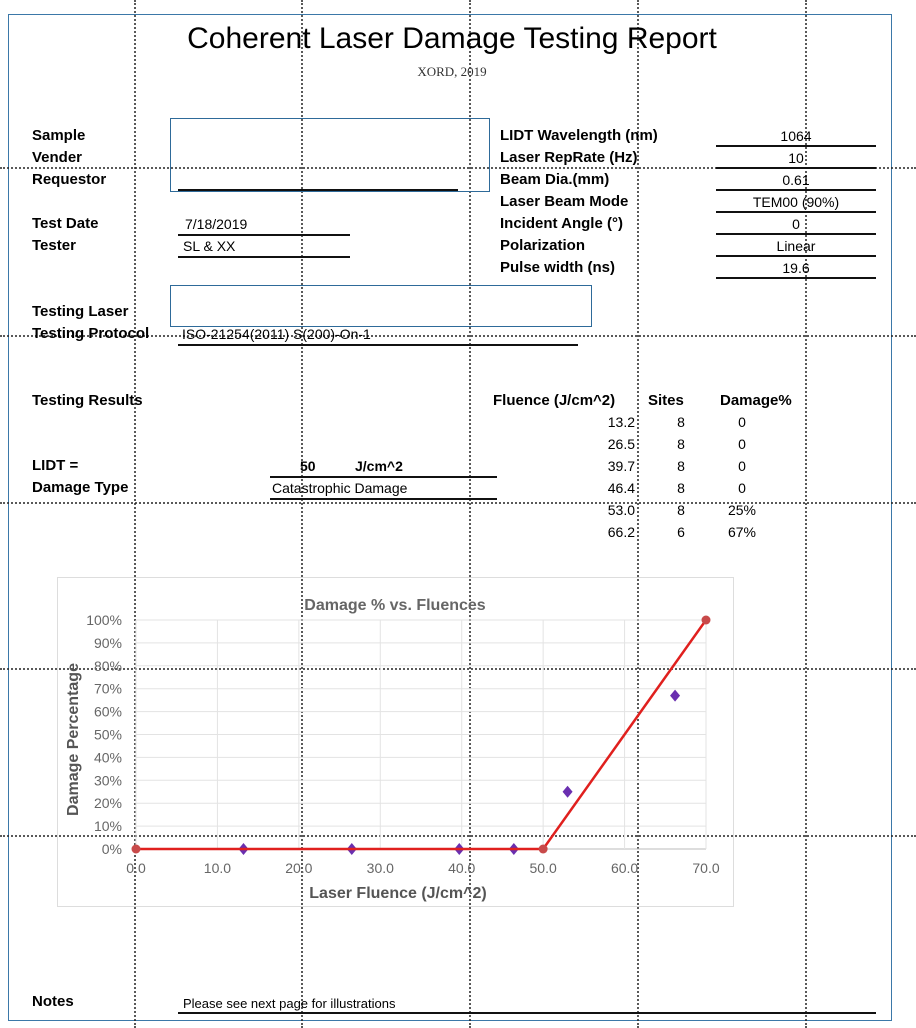 This screenshot has width=916, height=1028. Describe the element at coordinates (742, 510) in the screenshot. I see `damage-cell: 25%` at that location.